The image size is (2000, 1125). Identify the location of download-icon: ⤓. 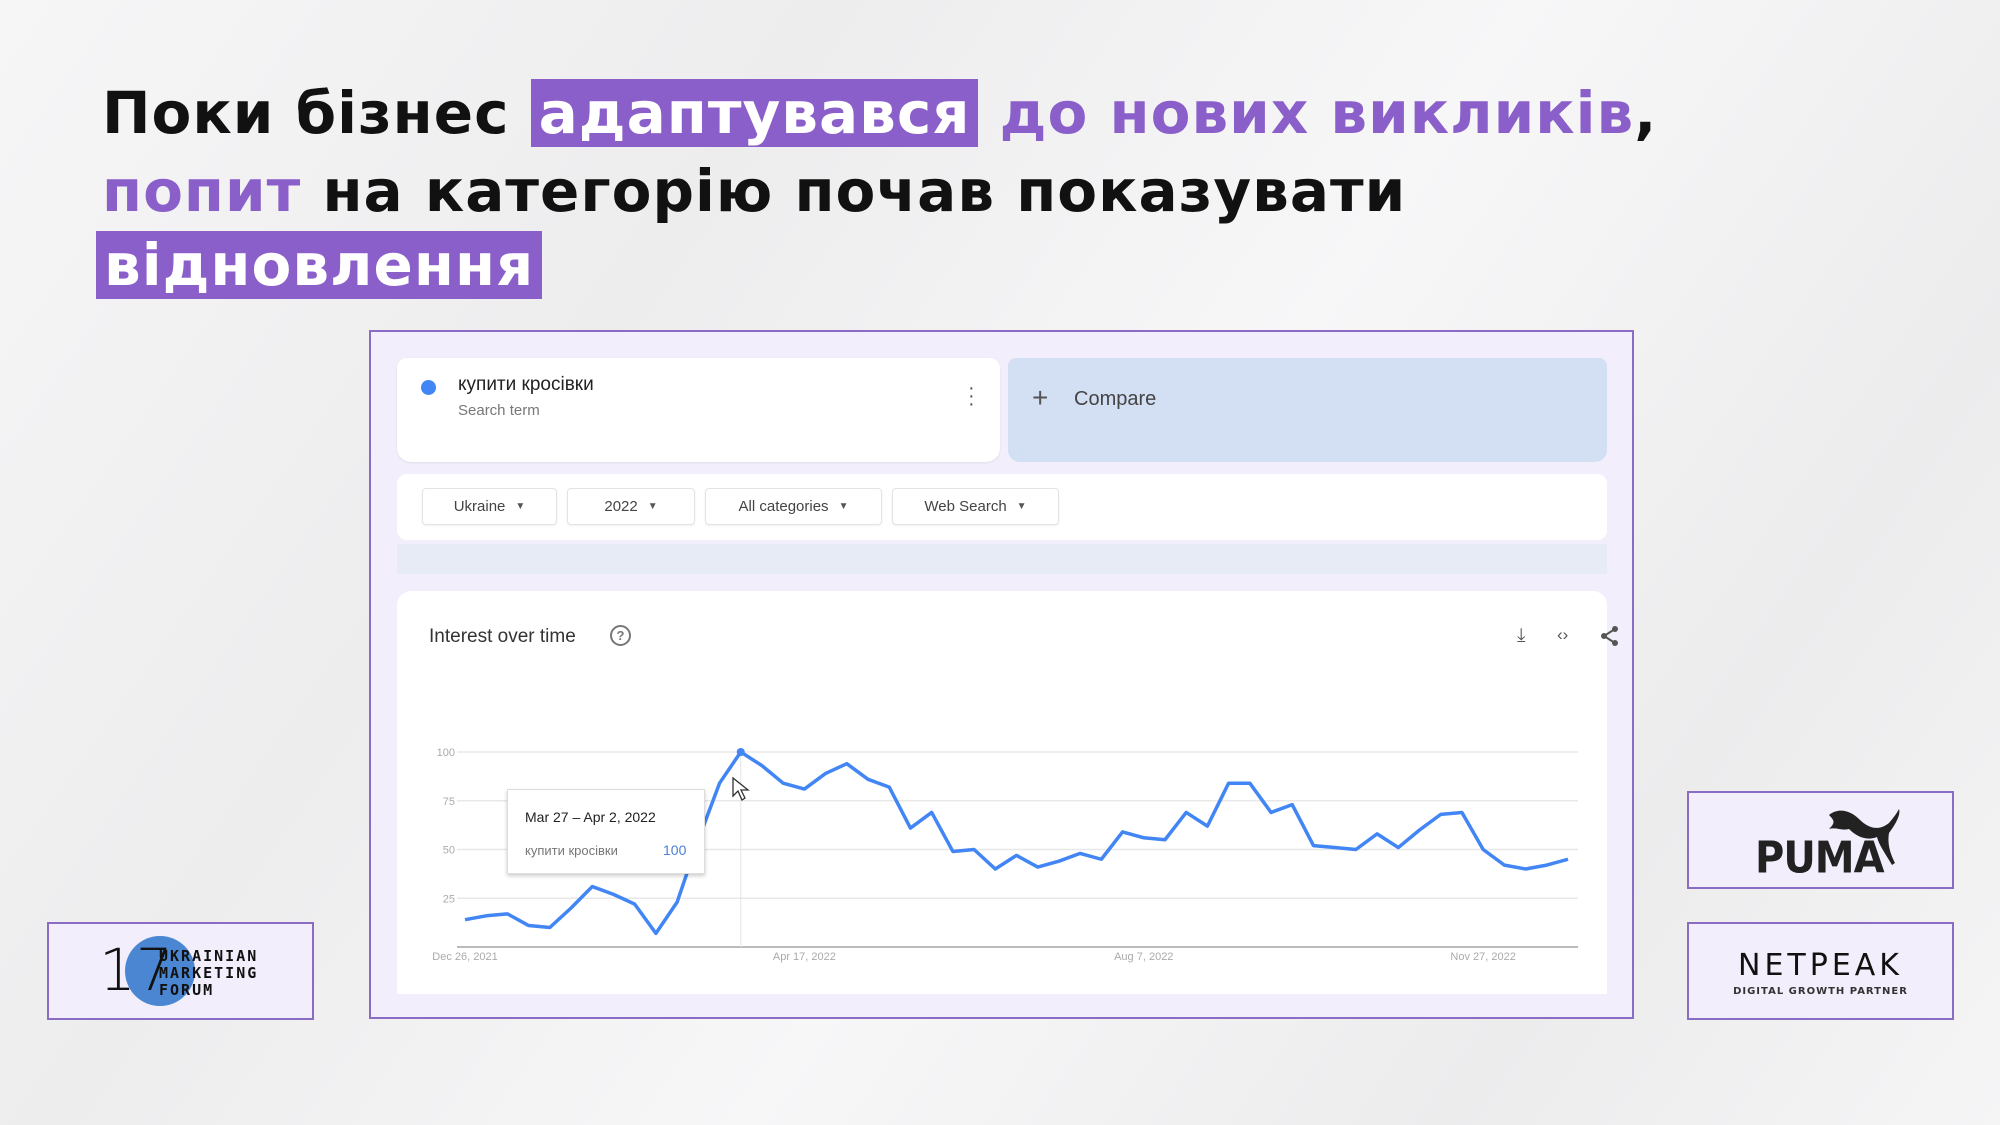
(1521, 635).